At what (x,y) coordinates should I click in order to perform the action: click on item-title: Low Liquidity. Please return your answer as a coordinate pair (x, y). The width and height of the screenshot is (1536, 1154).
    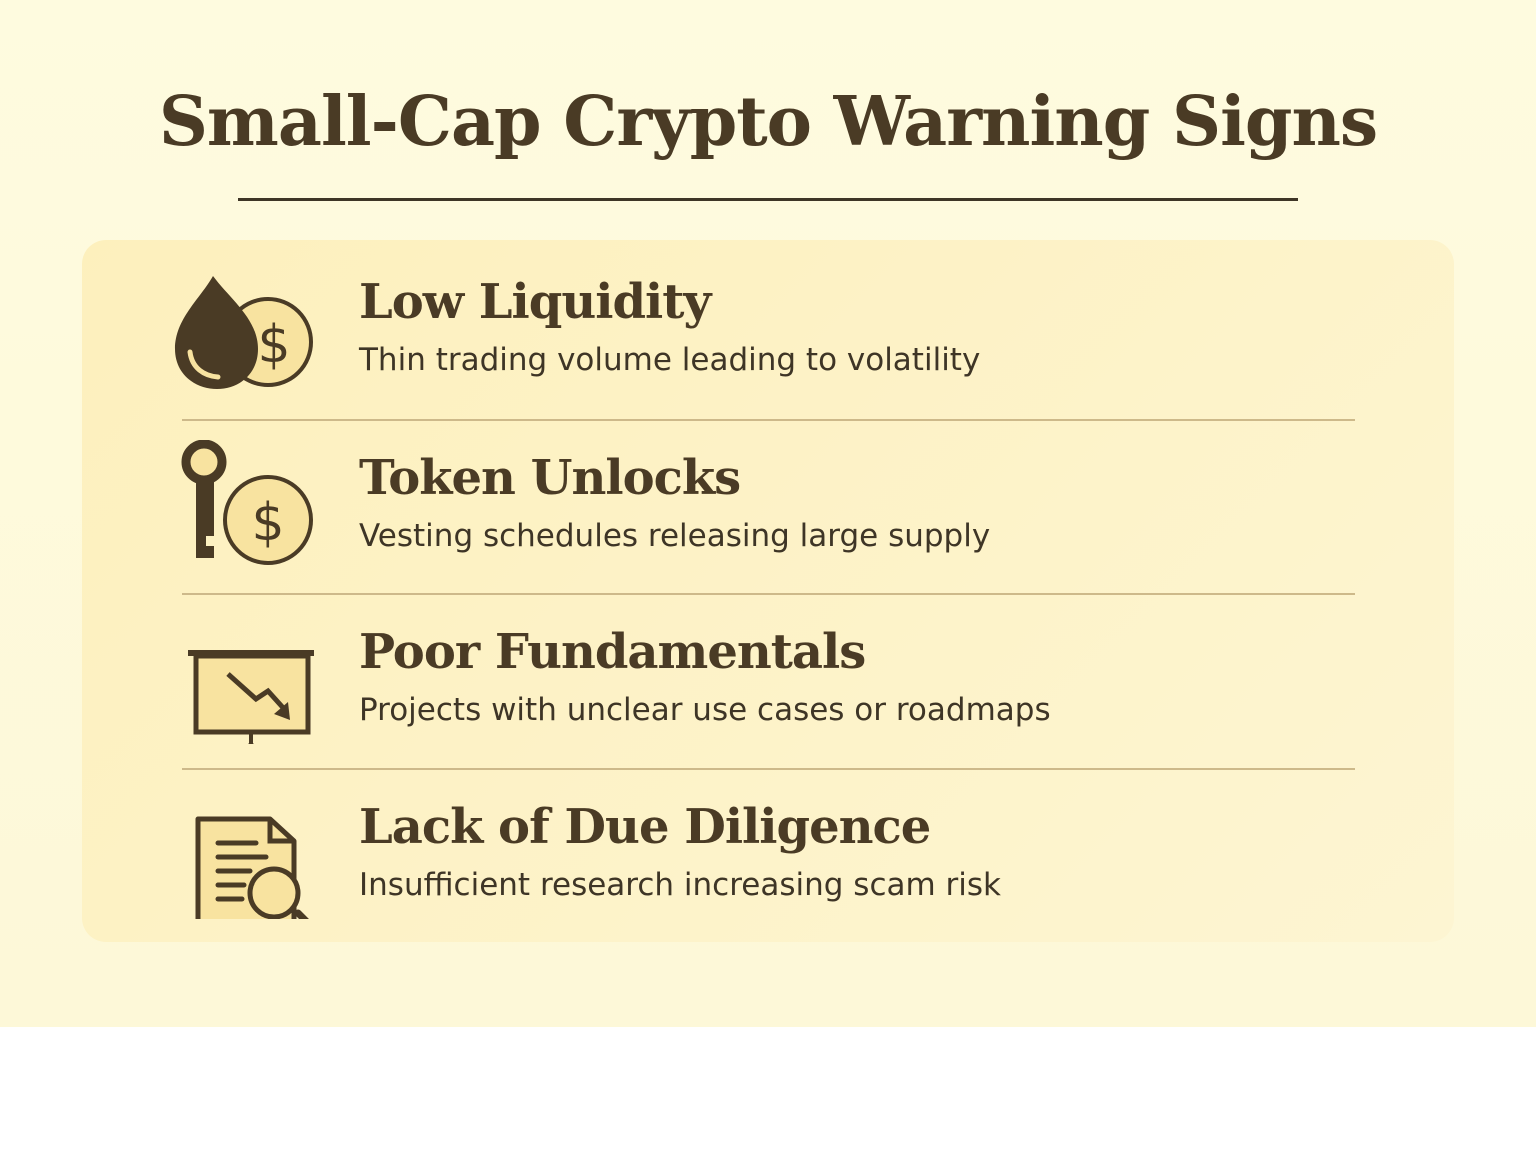
    Looking at the image, I should click on (535, 302).